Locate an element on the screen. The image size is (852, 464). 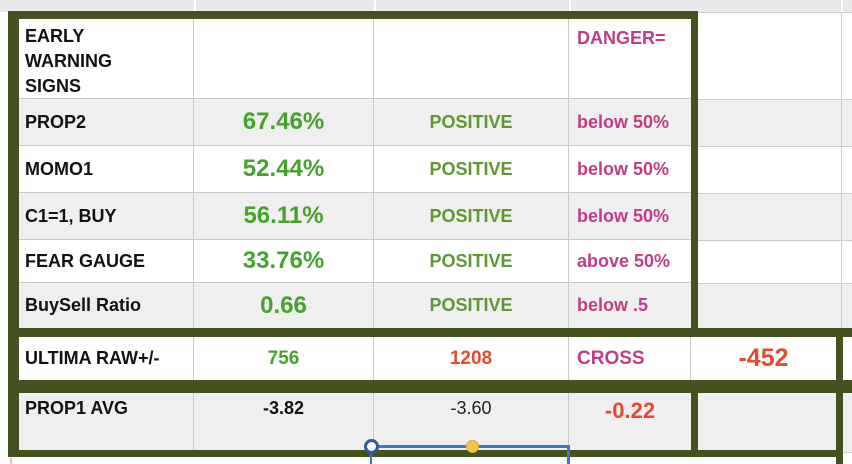
cell-label: FEAR GAUGE is located at coordinates (106, 261).